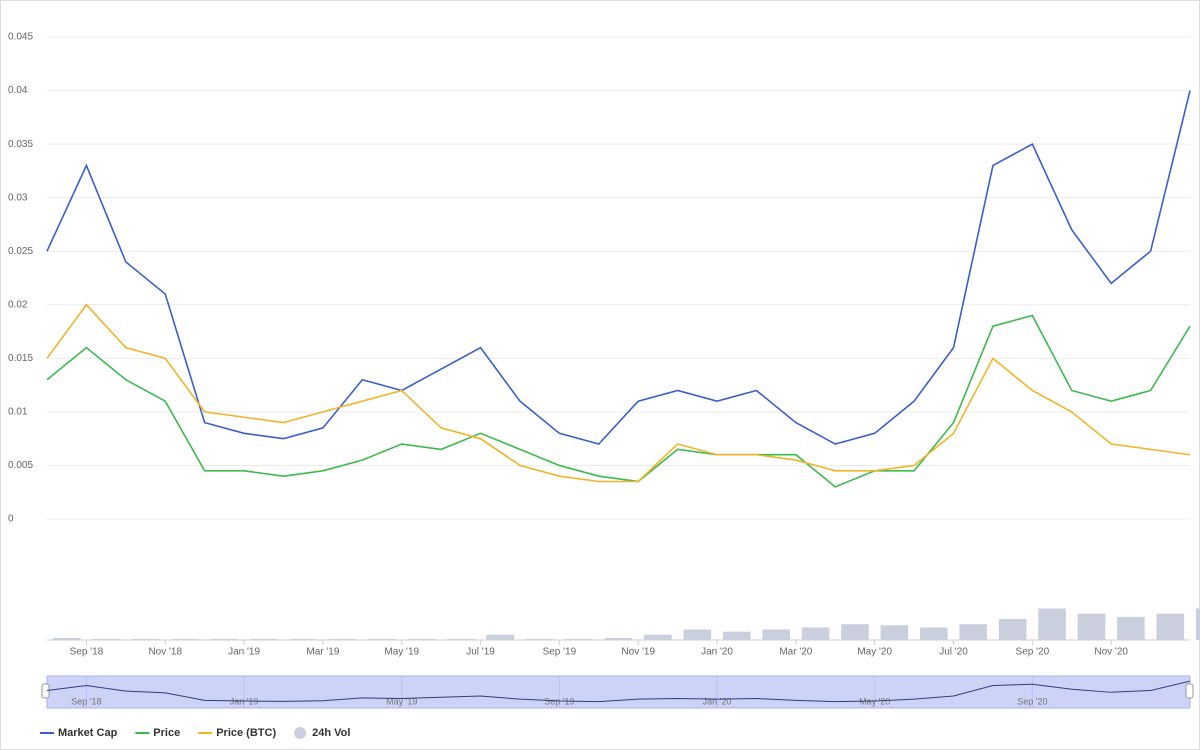  Describe the element at coordinates (300, 733) in the screenshot. I see `legend-symbol` at that location.